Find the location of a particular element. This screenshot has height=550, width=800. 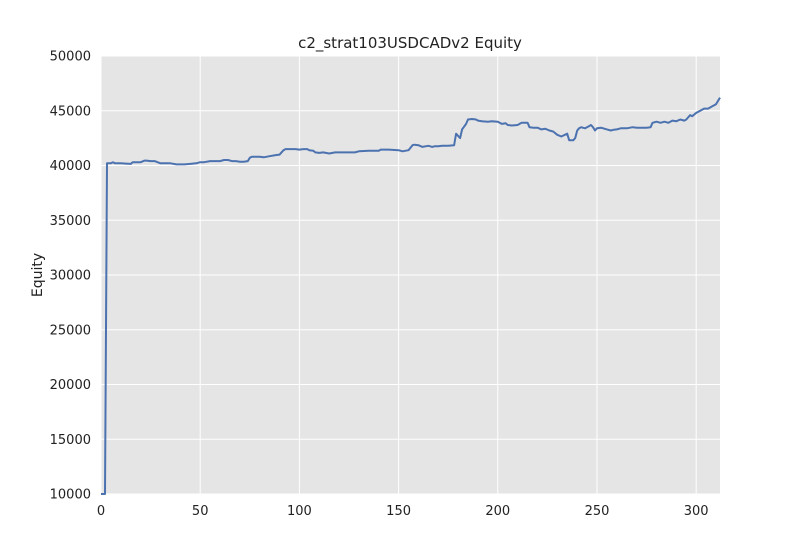

y-axis-label: Equity is located at coordinates (38, 275).